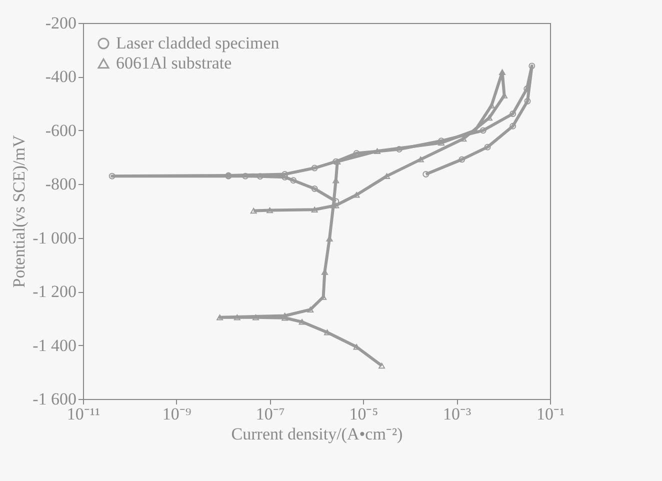 This screenshot has width=662, height=481. Describe the element at coordinates (60, 76) in the screenshot. I see `y-tick-label: -400` at that location.